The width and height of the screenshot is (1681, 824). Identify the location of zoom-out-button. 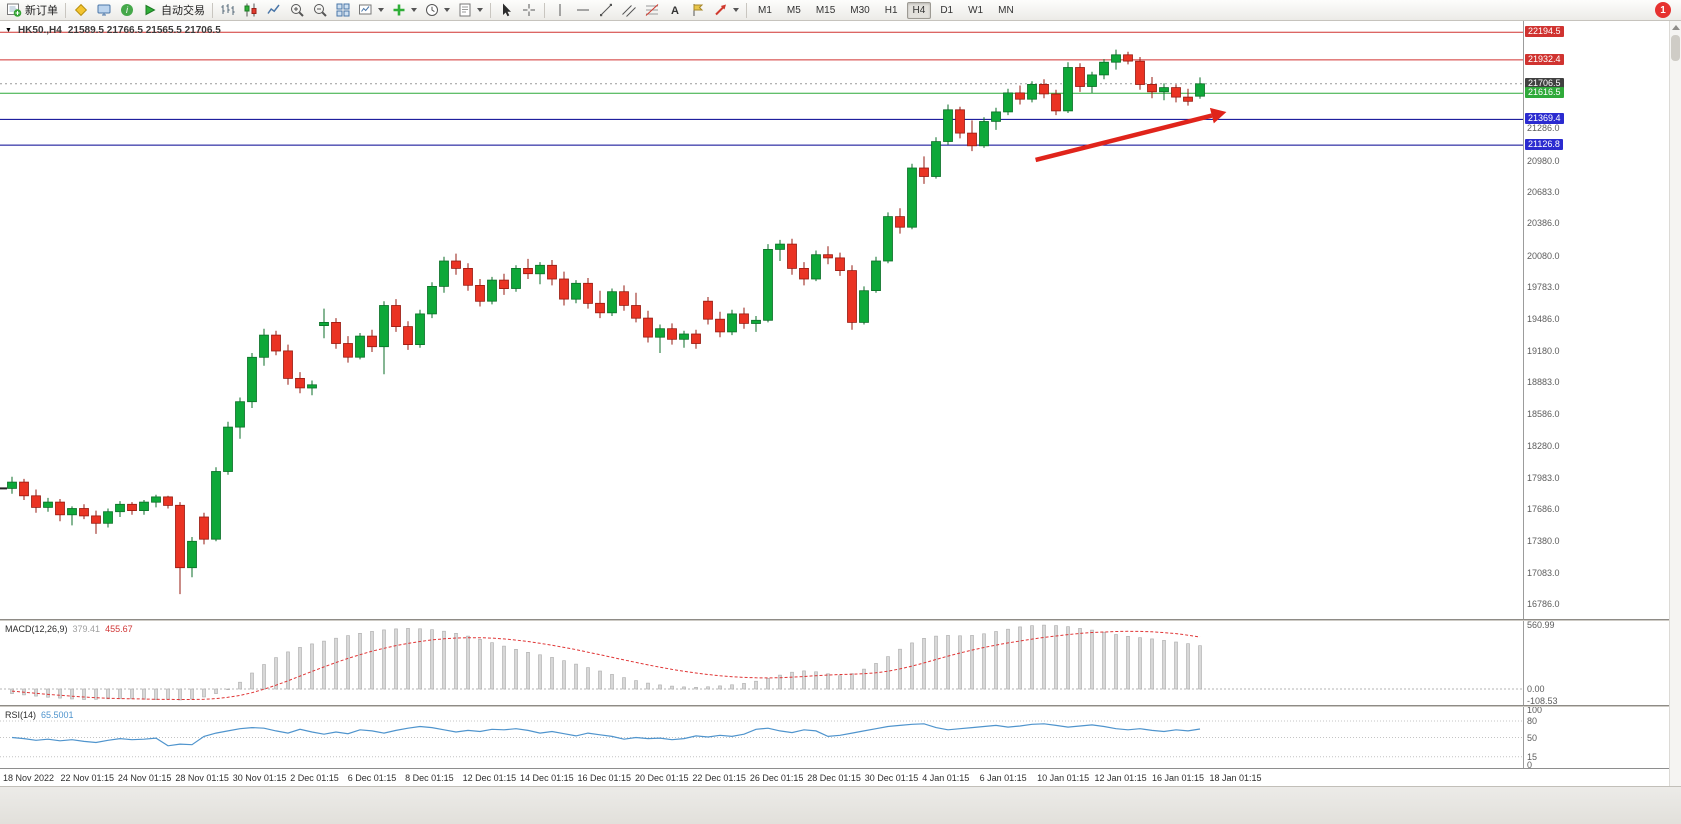
(320, 10).